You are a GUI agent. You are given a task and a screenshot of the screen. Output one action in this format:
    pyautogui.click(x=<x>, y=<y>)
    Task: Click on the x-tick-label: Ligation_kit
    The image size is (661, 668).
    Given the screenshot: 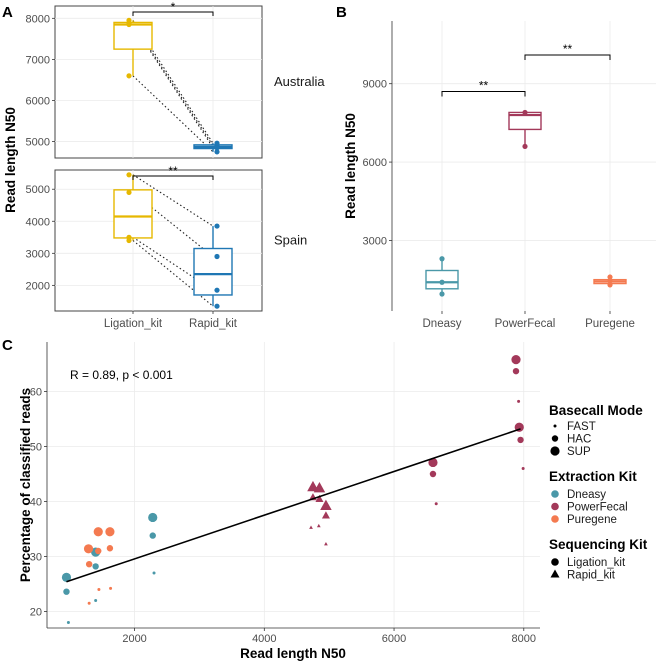 What is the action you would take?
    pyautogui.click(x=133, y=324)
    